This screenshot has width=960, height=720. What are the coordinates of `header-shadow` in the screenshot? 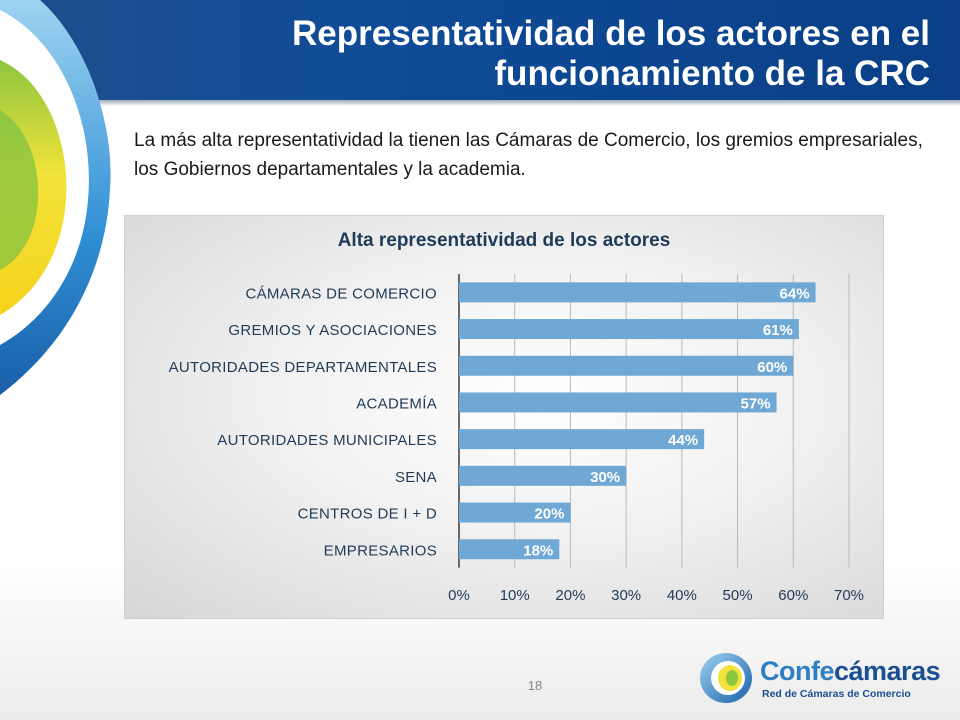 It's located at (480, 103).